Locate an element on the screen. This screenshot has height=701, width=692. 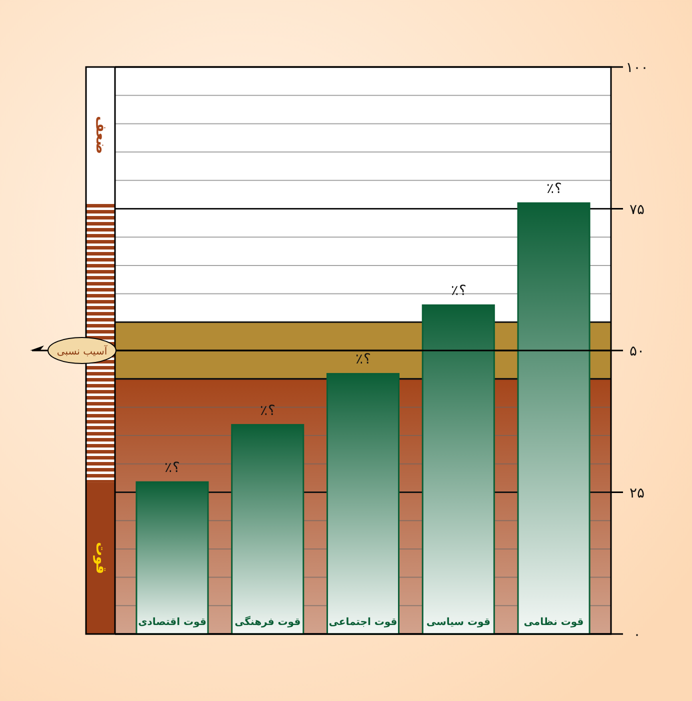
y-tick-label: ۷۵ is located at coordinates (637, 210).